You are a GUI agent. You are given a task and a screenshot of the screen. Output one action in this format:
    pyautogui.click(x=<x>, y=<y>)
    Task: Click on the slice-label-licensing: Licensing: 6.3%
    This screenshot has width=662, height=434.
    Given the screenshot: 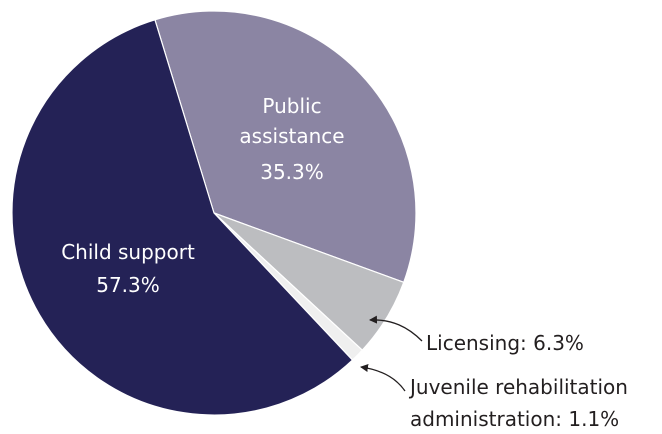 What is the action you would take?
    pyautogui.click(x=505, y=343)
    